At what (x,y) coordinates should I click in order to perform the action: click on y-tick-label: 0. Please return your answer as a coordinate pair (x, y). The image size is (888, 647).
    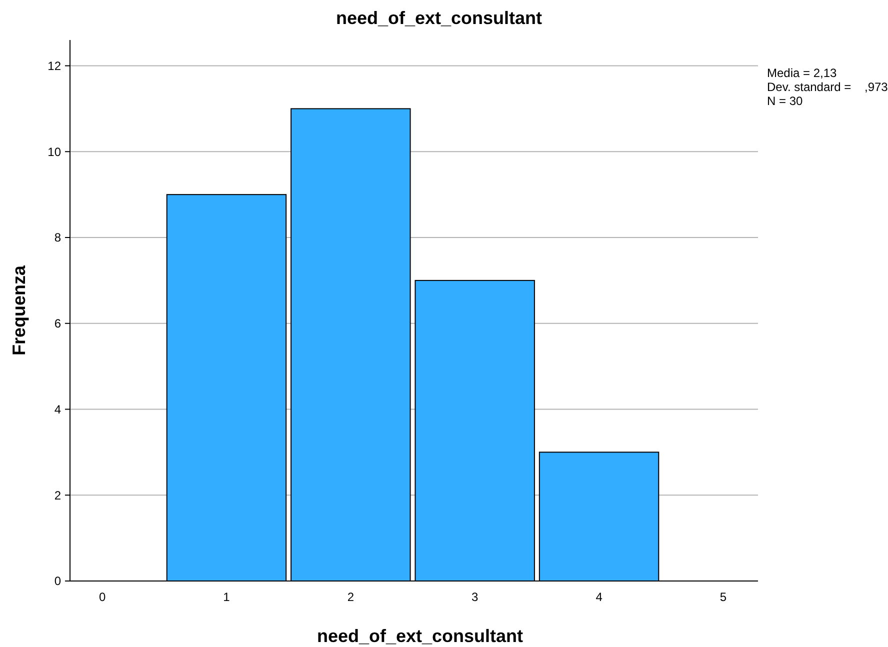
    Looking at the image, I should click on (58, 581).